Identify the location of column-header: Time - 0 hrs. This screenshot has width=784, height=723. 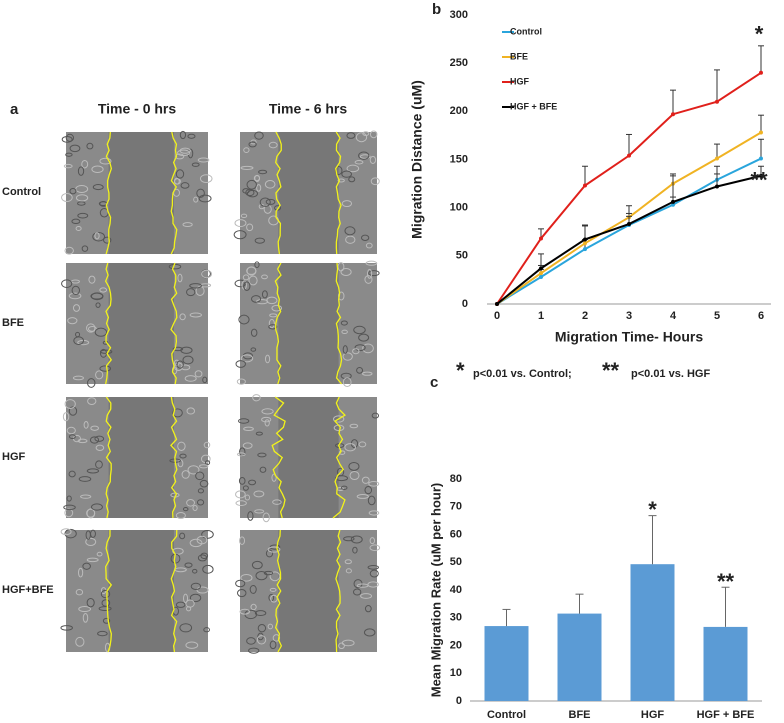
(137, 109).